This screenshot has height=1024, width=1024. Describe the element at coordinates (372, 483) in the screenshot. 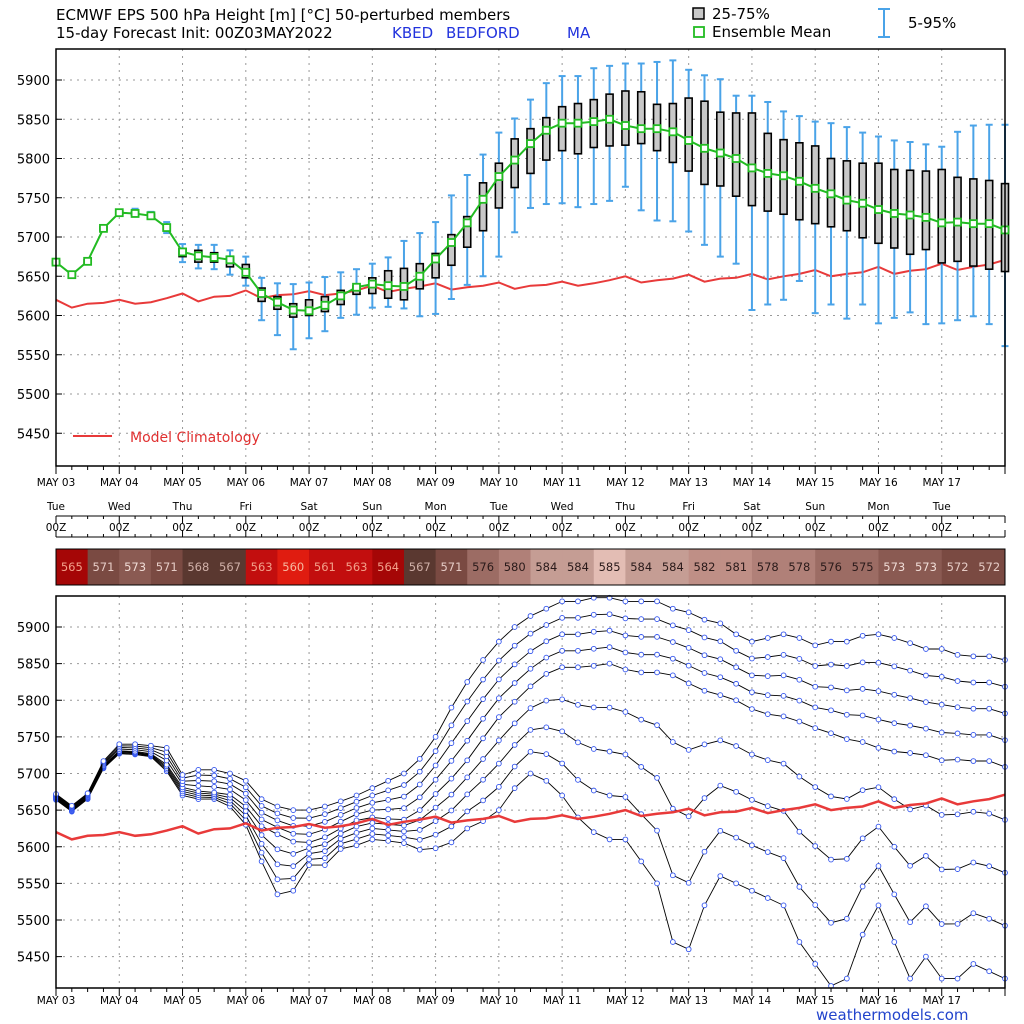

I see `top-date-label: MAY 08` at that location.